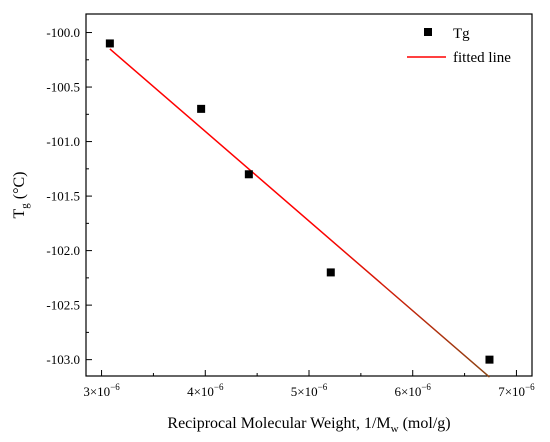 The height and width of the screenshot is (442, 550). Describe the element at coordinates (278, 423) in the screenshot. I see `x-axis-title-main: Reciprocal Molecular Weight, 1/M` at that location.